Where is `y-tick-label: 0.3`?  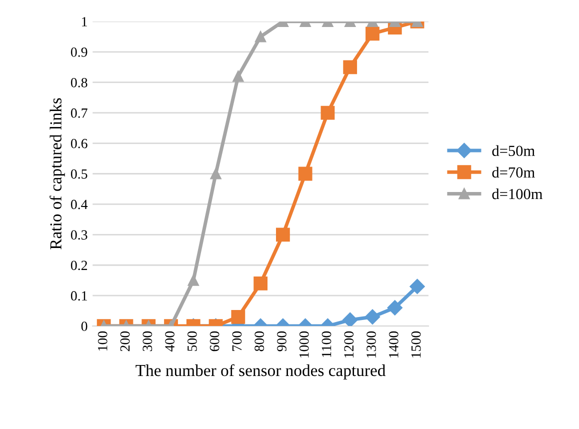 y-tick-label: 0.3 is located at coordinates (79, 235).